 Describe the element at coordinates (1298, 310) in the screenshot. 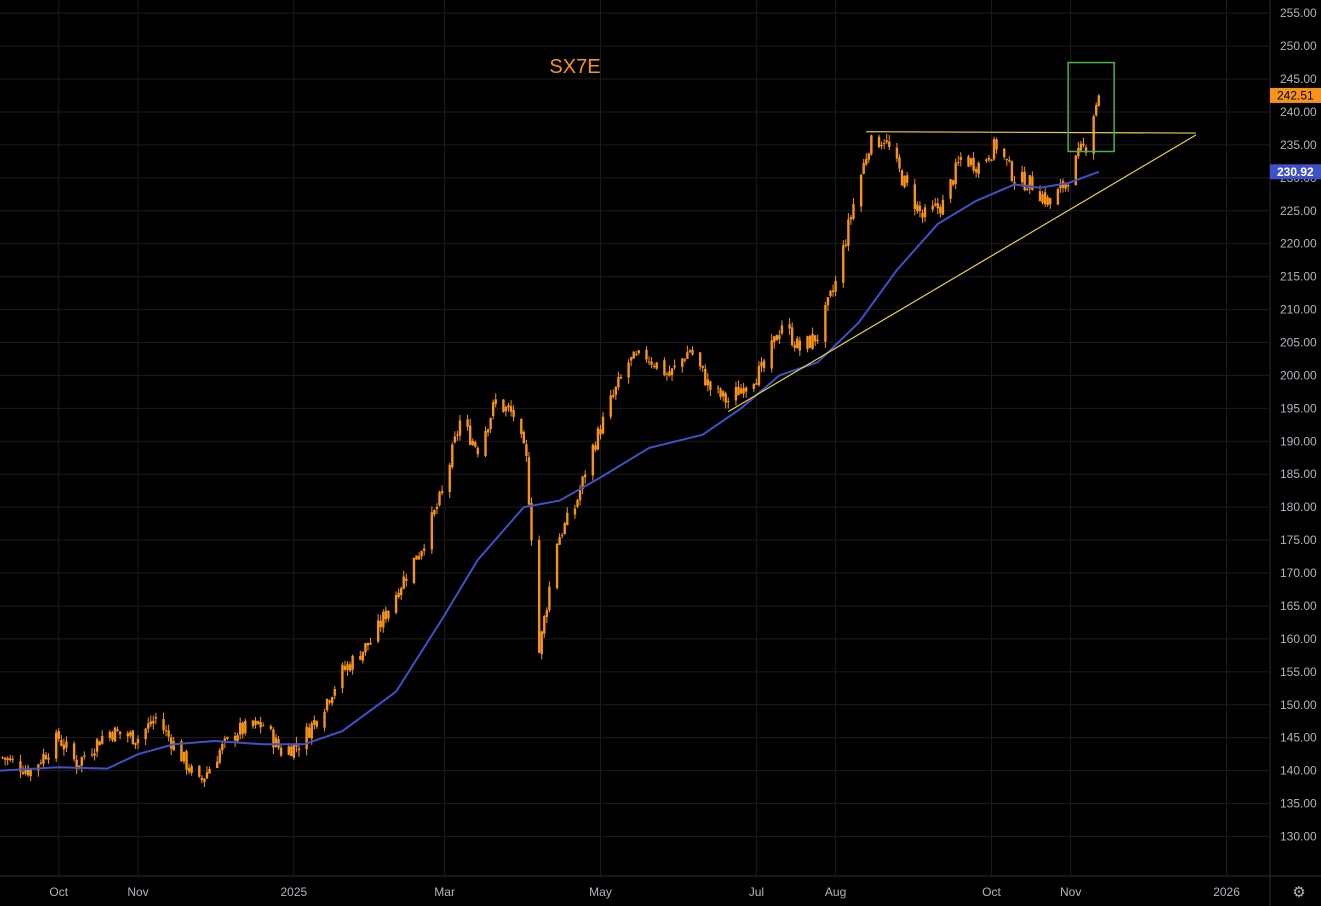

I see `y-tick-label: 210.00` at that location.